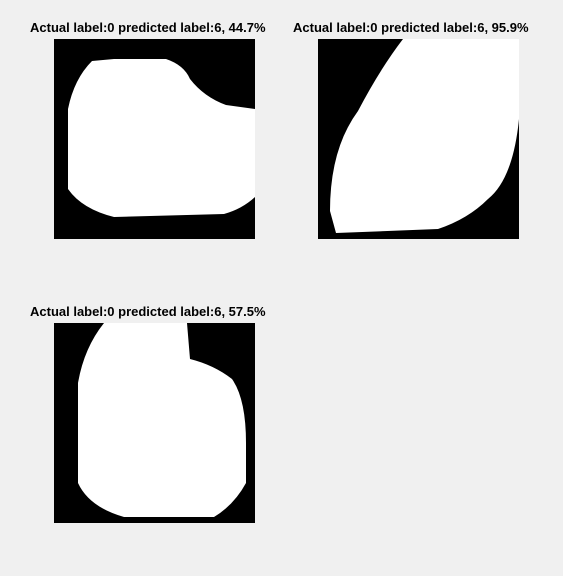 The height and width of the screenshot is (576, 563). Describe the element at coordinates (148, 311) in the screenshot. I see `panel-title: Actual label:0 predicted label:6, 57.5%` at that location.